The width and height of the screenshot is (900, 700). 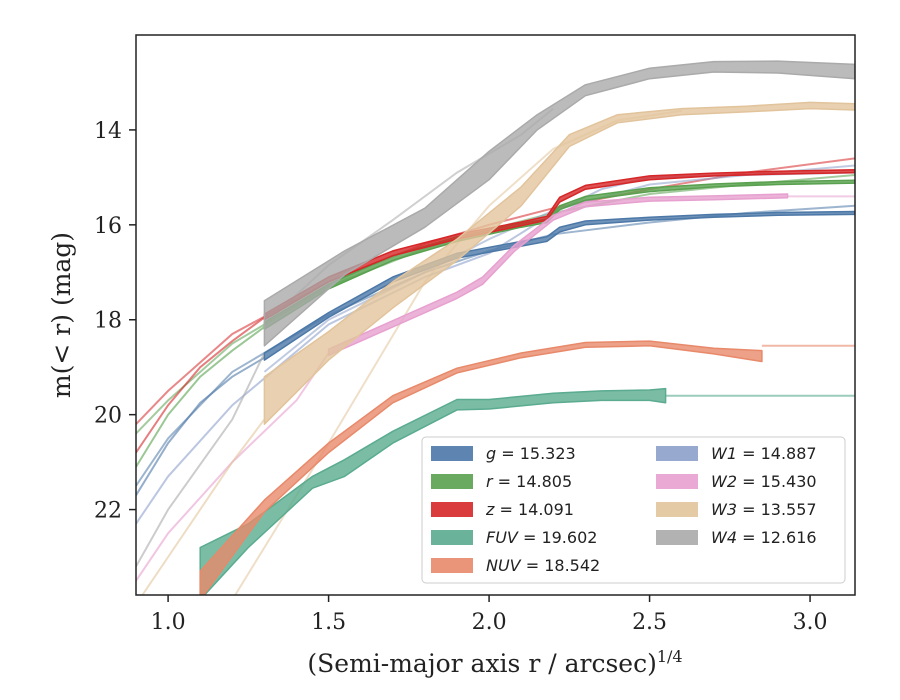 What do you see at coordinates (764, 481) in the screenshot?
I see `legend-label: W2 = 15.430` at bounding box center [764, 481].